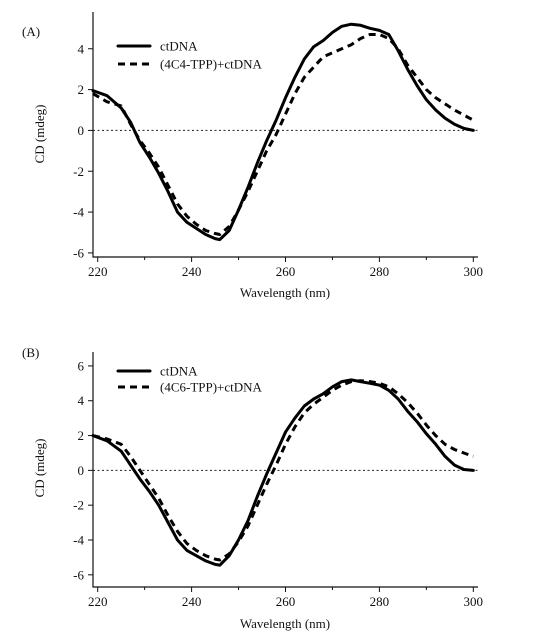  Describe the element at coordinates (211, 387) in the screenshot. I see `legend-label: (4C6-TPP)+ctDNA` at that location.